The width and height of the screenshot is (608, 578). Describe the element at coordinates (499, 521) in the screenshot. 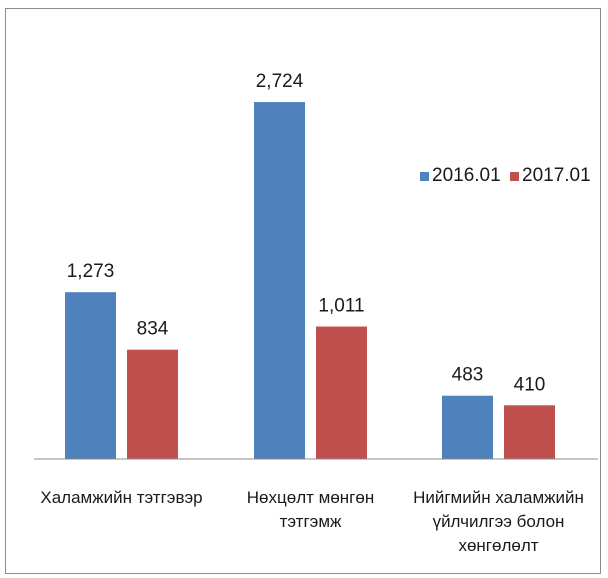

I see `category-label-2-1: үйлчилгээ болон` at that location.